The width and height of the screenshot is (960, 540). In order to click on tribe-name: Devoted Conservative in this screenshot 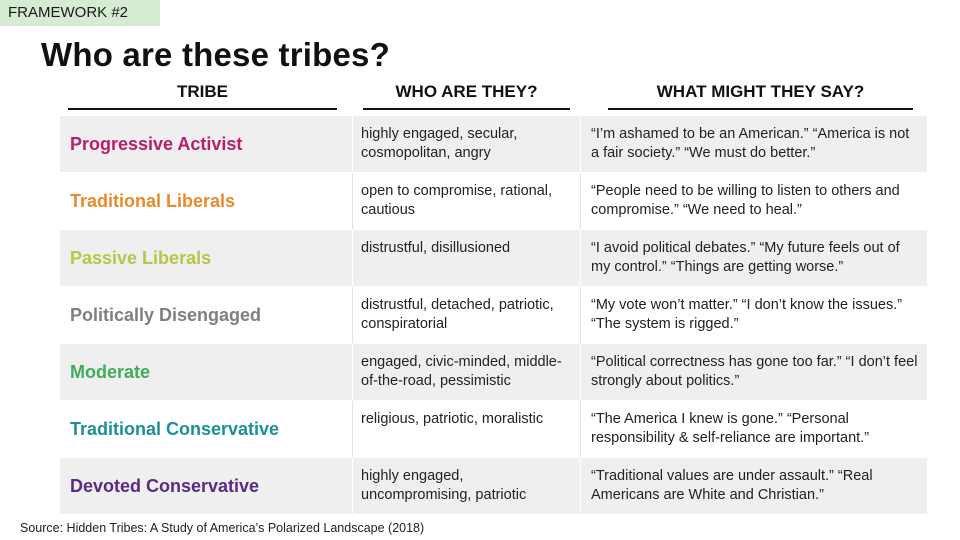, I will do `click(165, 485)`.